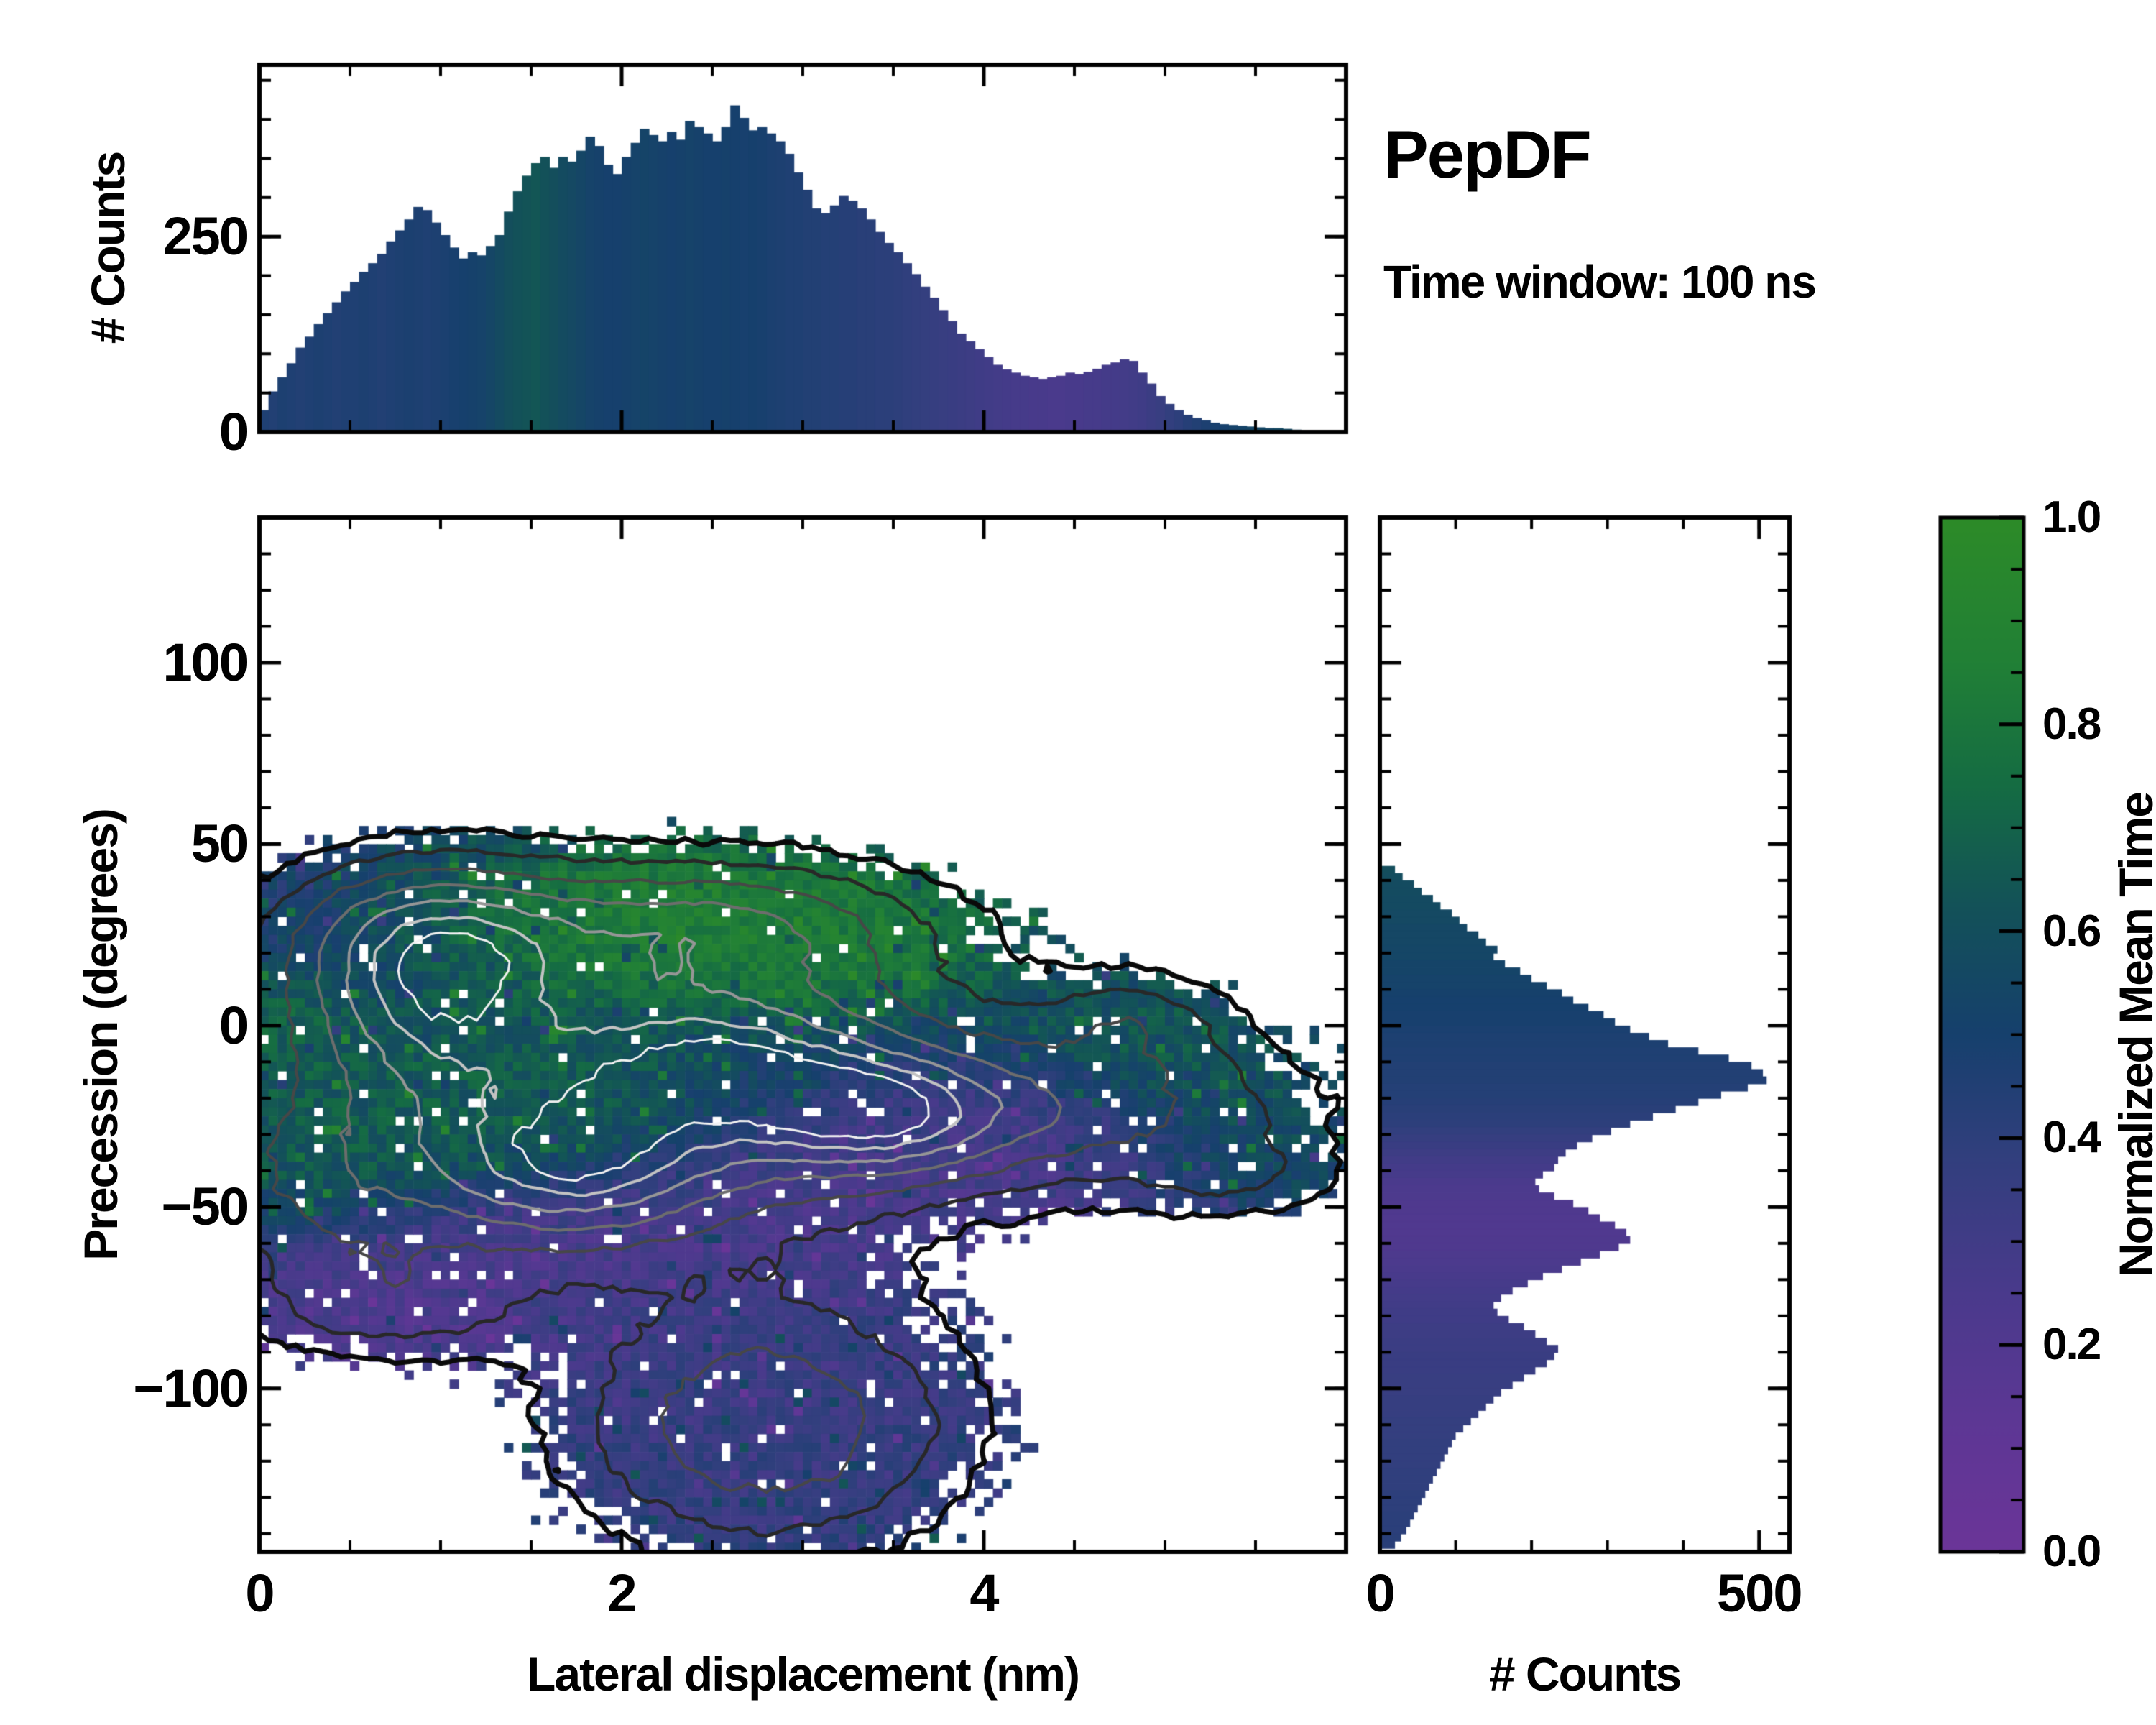  I want to click on main-ytick-label: 50, so click(219, 844).